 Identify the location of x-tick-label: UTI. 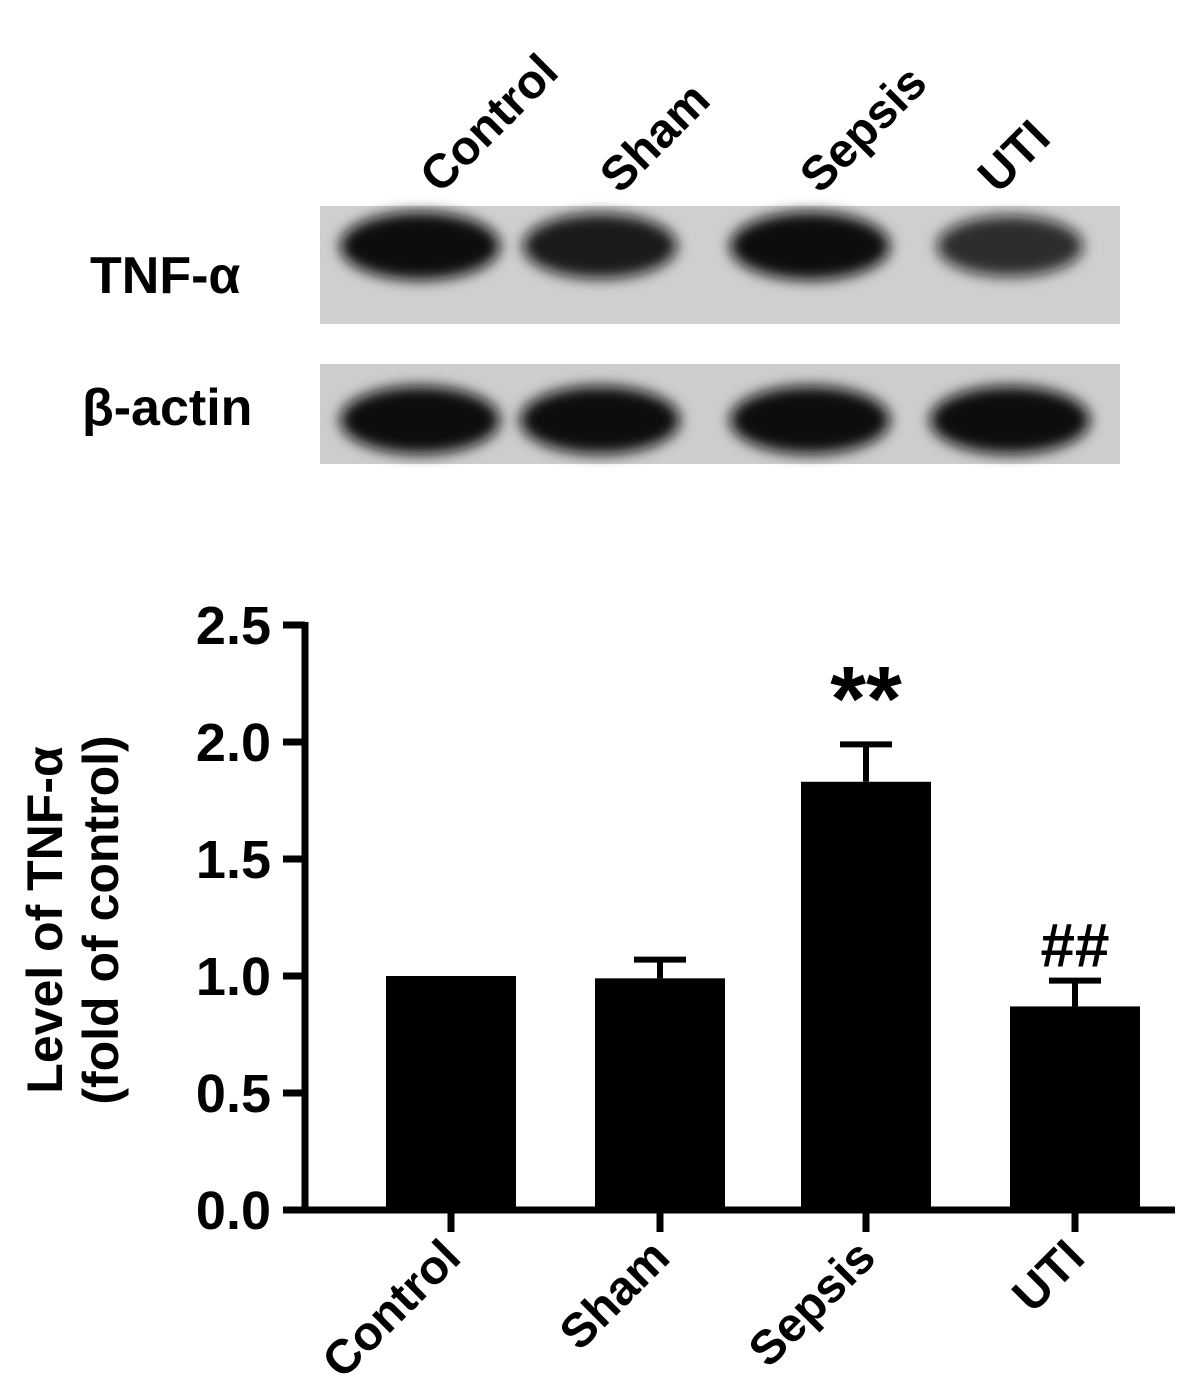
(1049, 1276).